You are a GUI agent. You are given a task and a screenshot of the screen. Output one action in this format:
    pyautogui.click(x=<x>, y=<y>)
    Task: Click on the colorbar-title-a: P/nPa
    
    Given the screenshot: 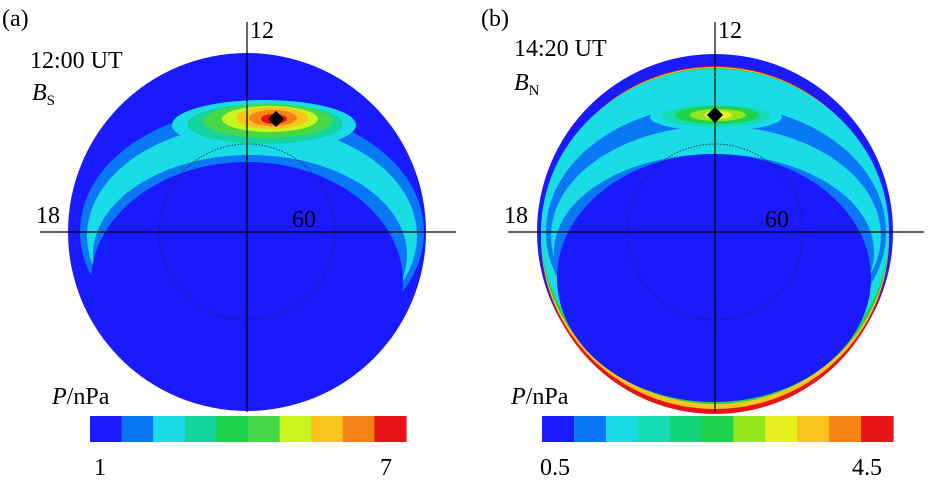 What is the action you would take?
    pyautogui.click(x=80, y=397)
    